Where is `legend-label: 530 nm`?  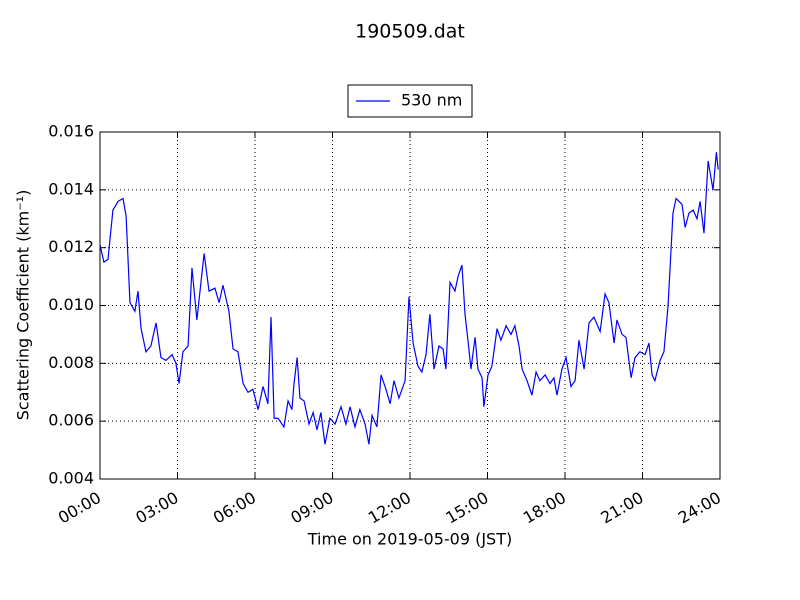 legend-label: 530 nm is located at coordinates (431, 100).